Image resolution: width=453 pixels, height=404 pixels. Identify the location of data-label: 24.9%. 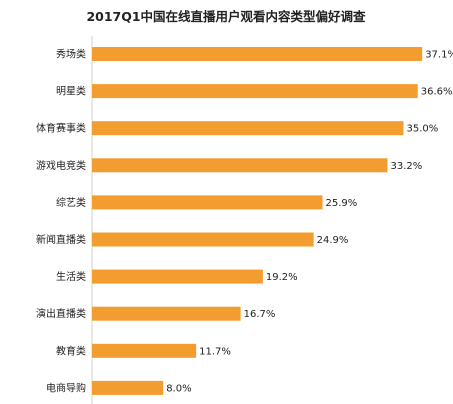
(333, 240).